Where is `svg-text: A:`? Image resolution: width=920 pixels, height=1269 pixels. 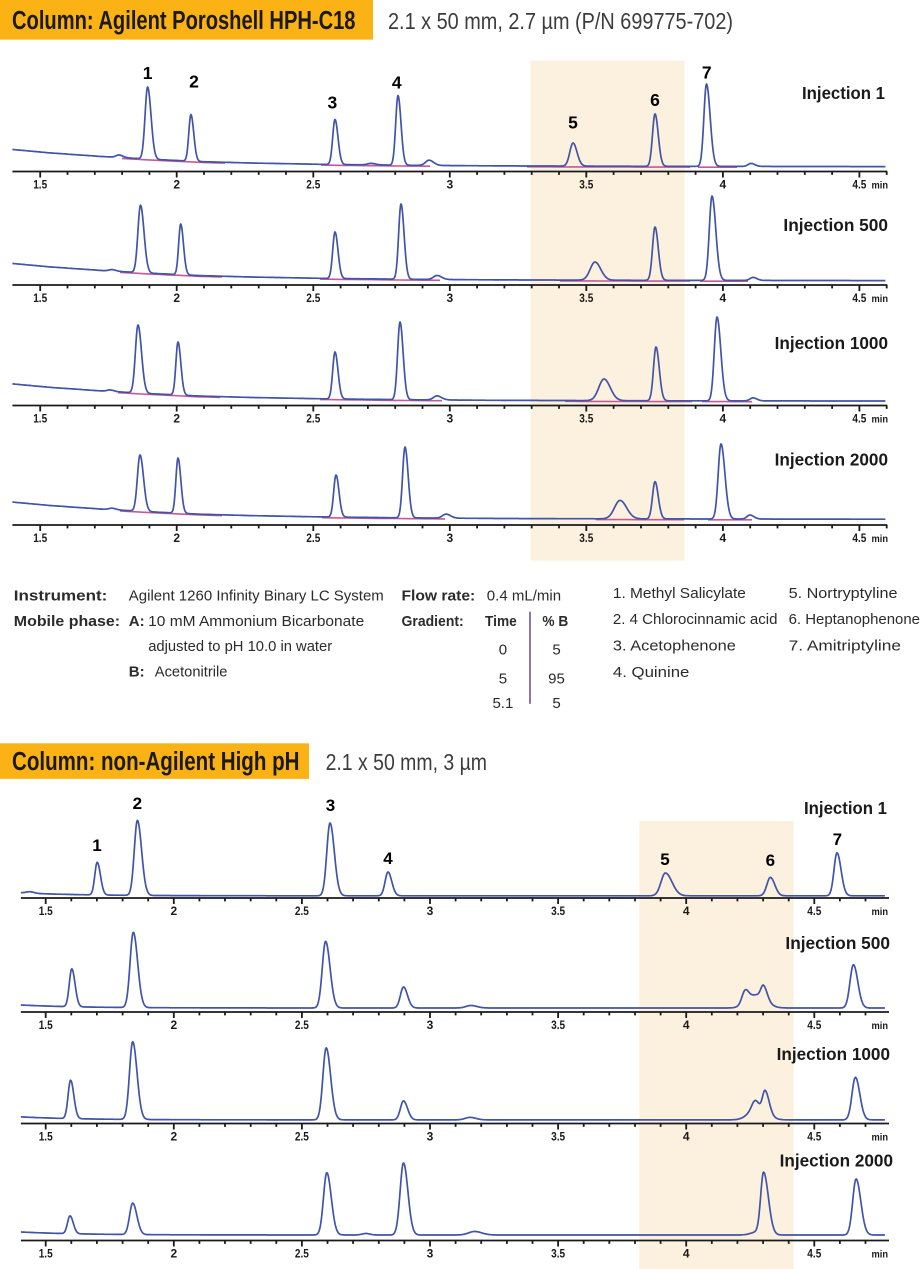 svg-text: A: is located at coordinates (137, 621).